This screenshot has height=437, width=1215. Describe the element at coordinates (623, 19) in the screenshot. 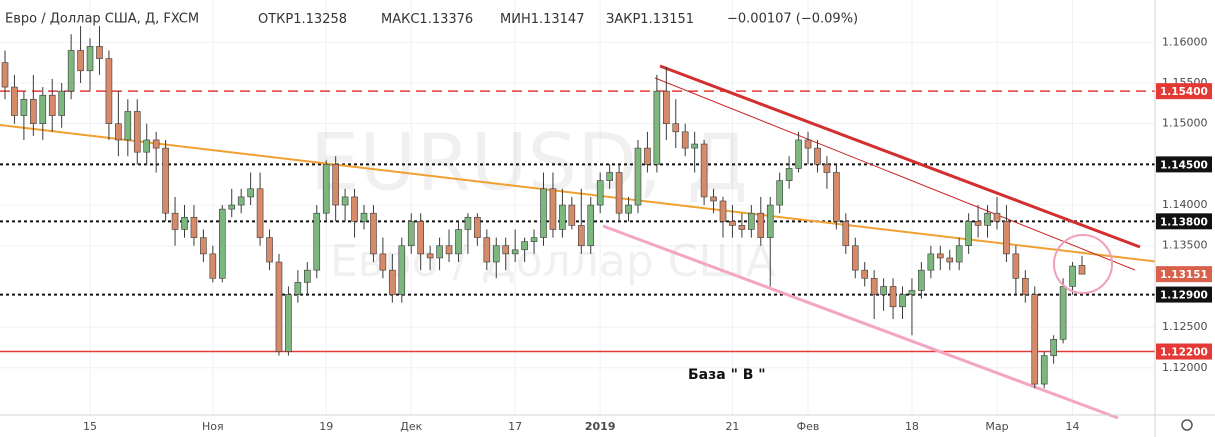

I see `ohlc-label: ЗАКР` at that location.